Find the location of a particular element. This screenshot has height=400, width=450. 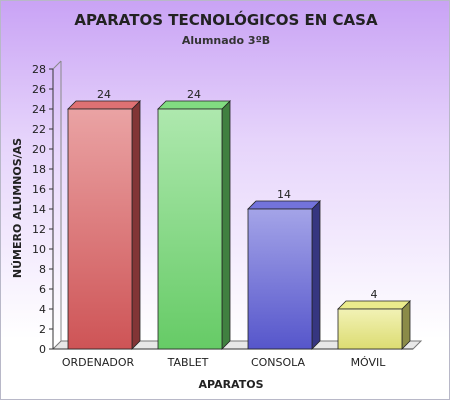

y-tick-label: 0 is located at coordinates (42, 349).